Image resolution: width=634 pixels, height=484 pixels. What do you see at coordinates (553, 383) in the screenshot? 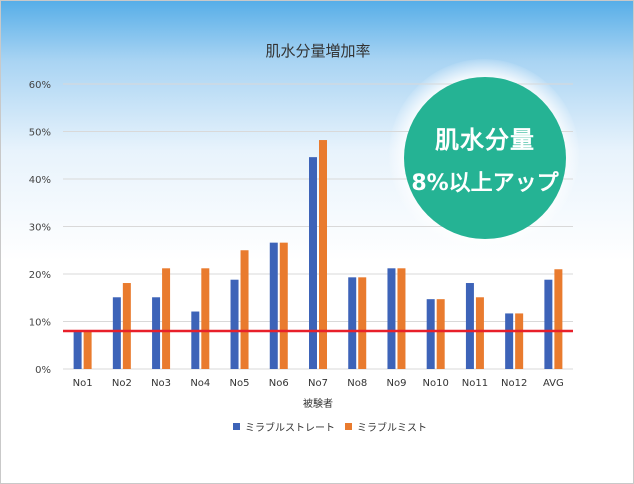
I see `x-tick-label: AVG` at bounding box center [553, 383].